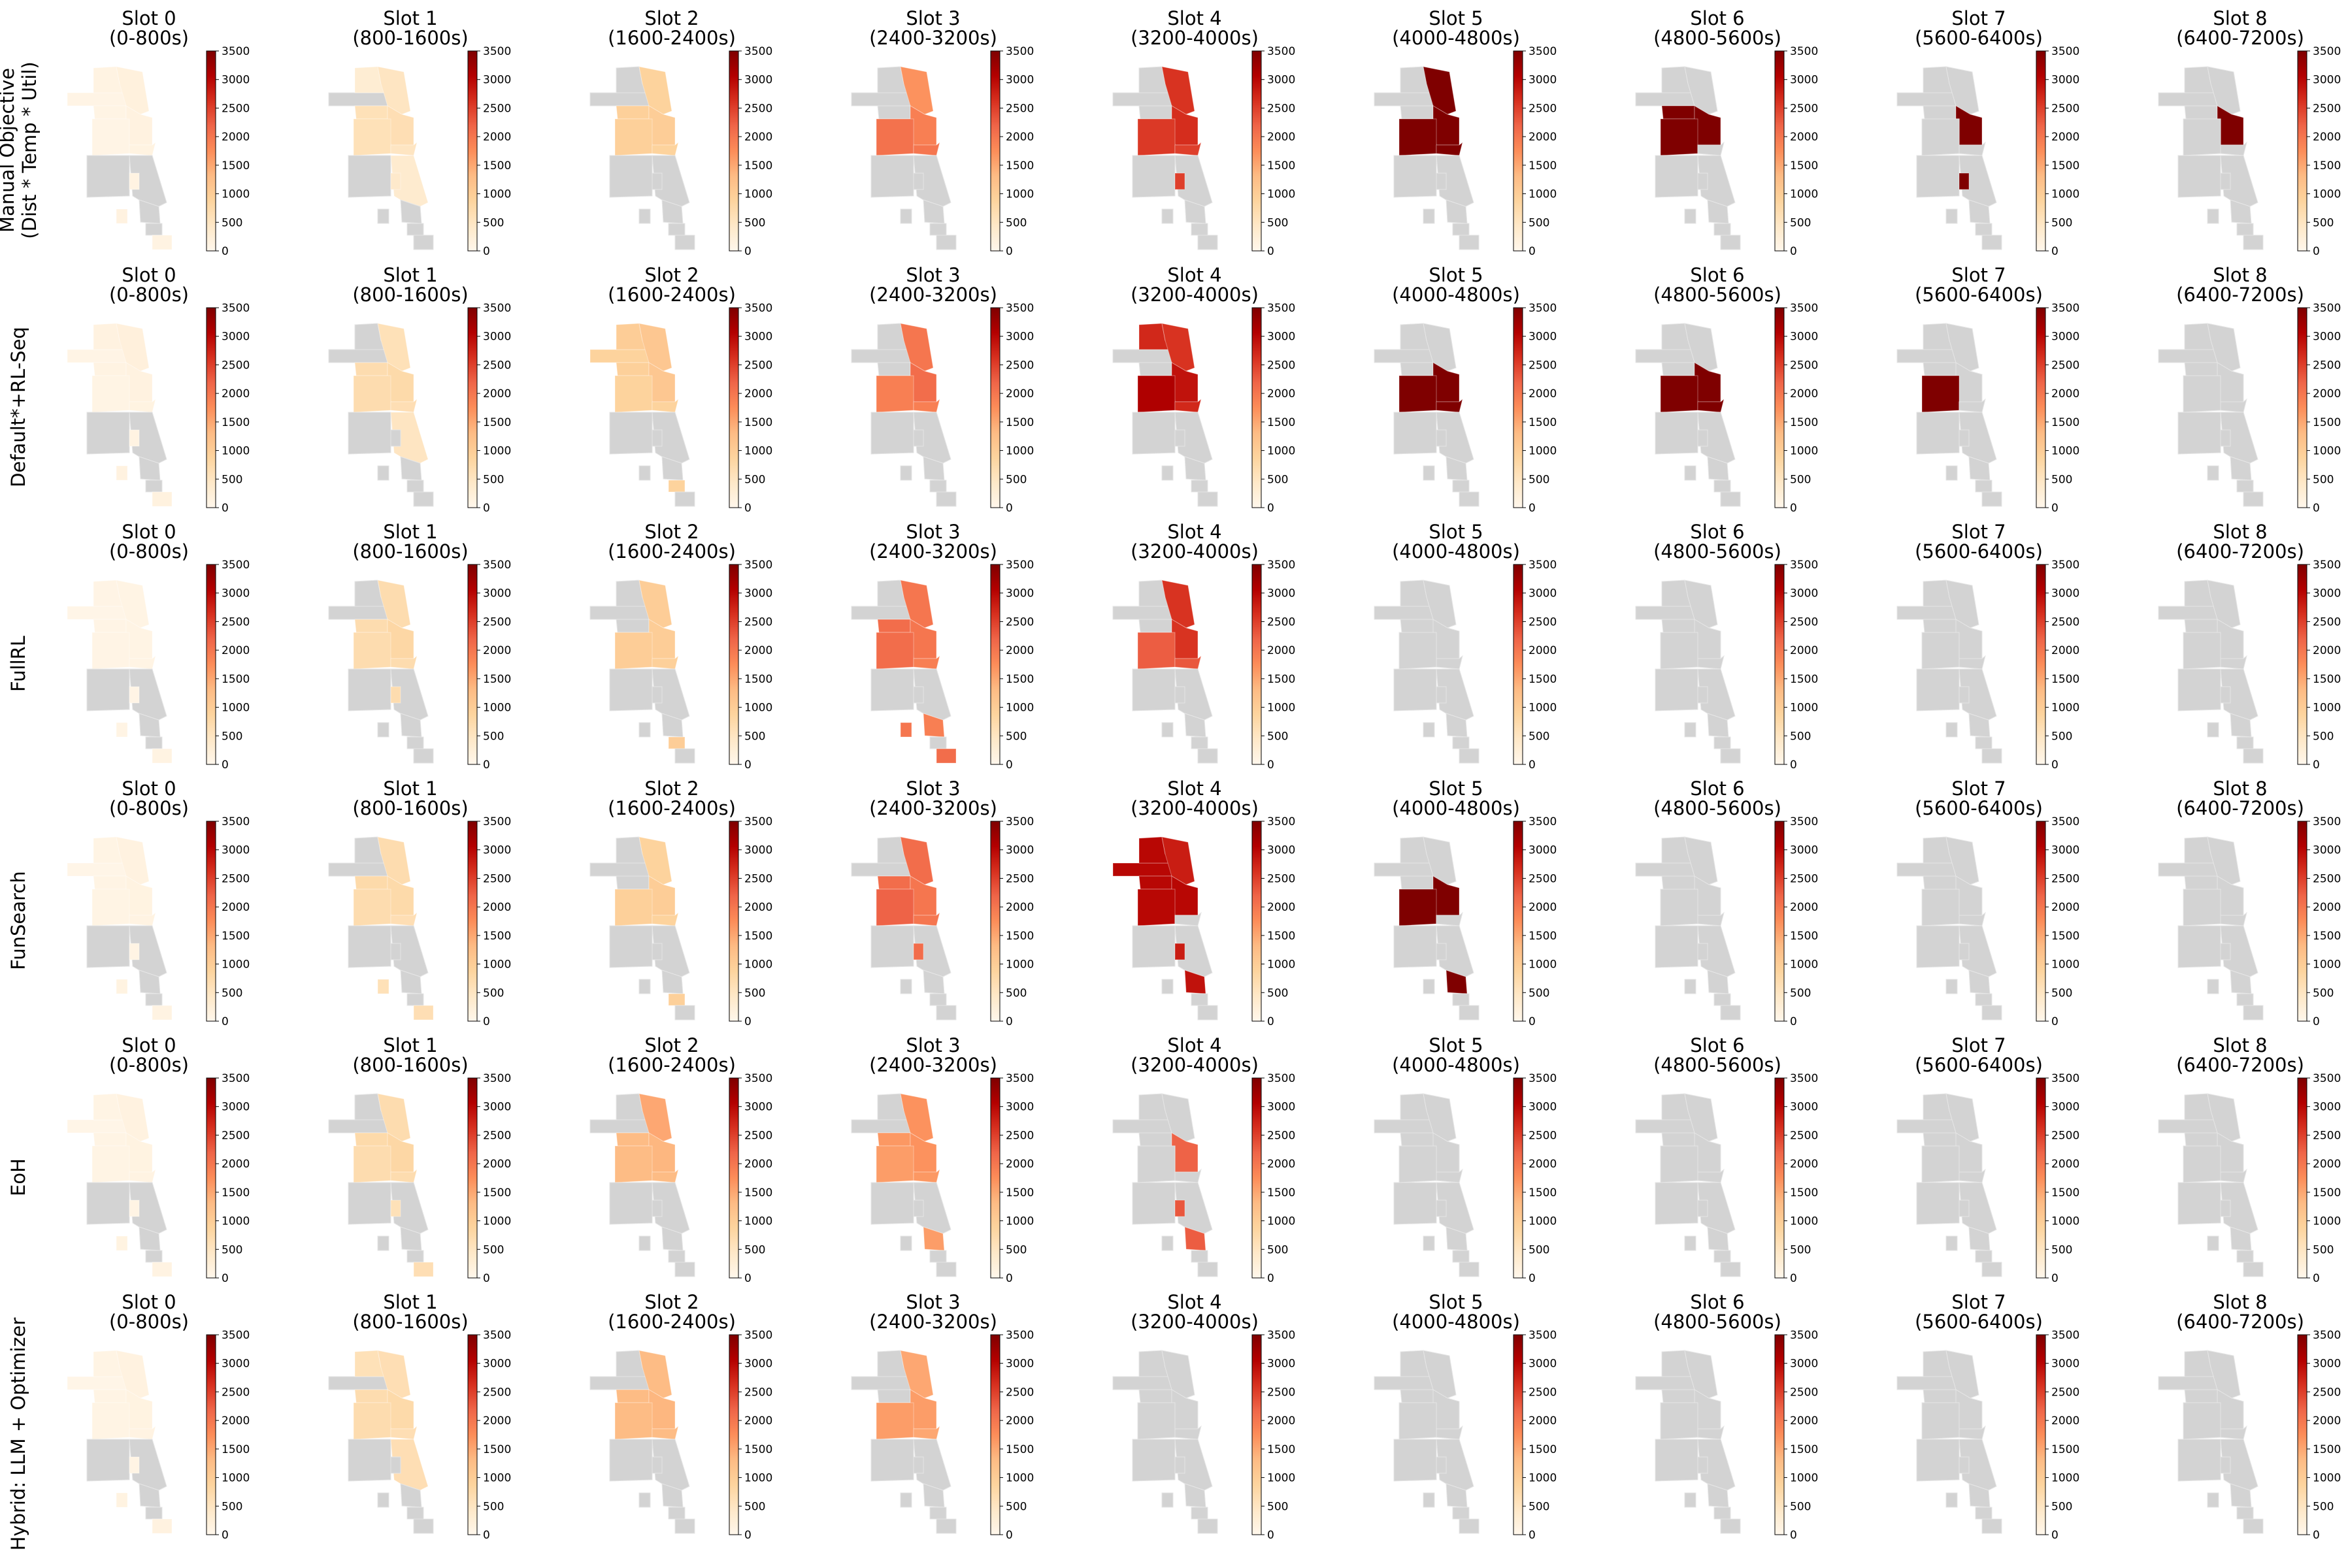  I want to click on panel-title: Slot 3, so click(933, 275).